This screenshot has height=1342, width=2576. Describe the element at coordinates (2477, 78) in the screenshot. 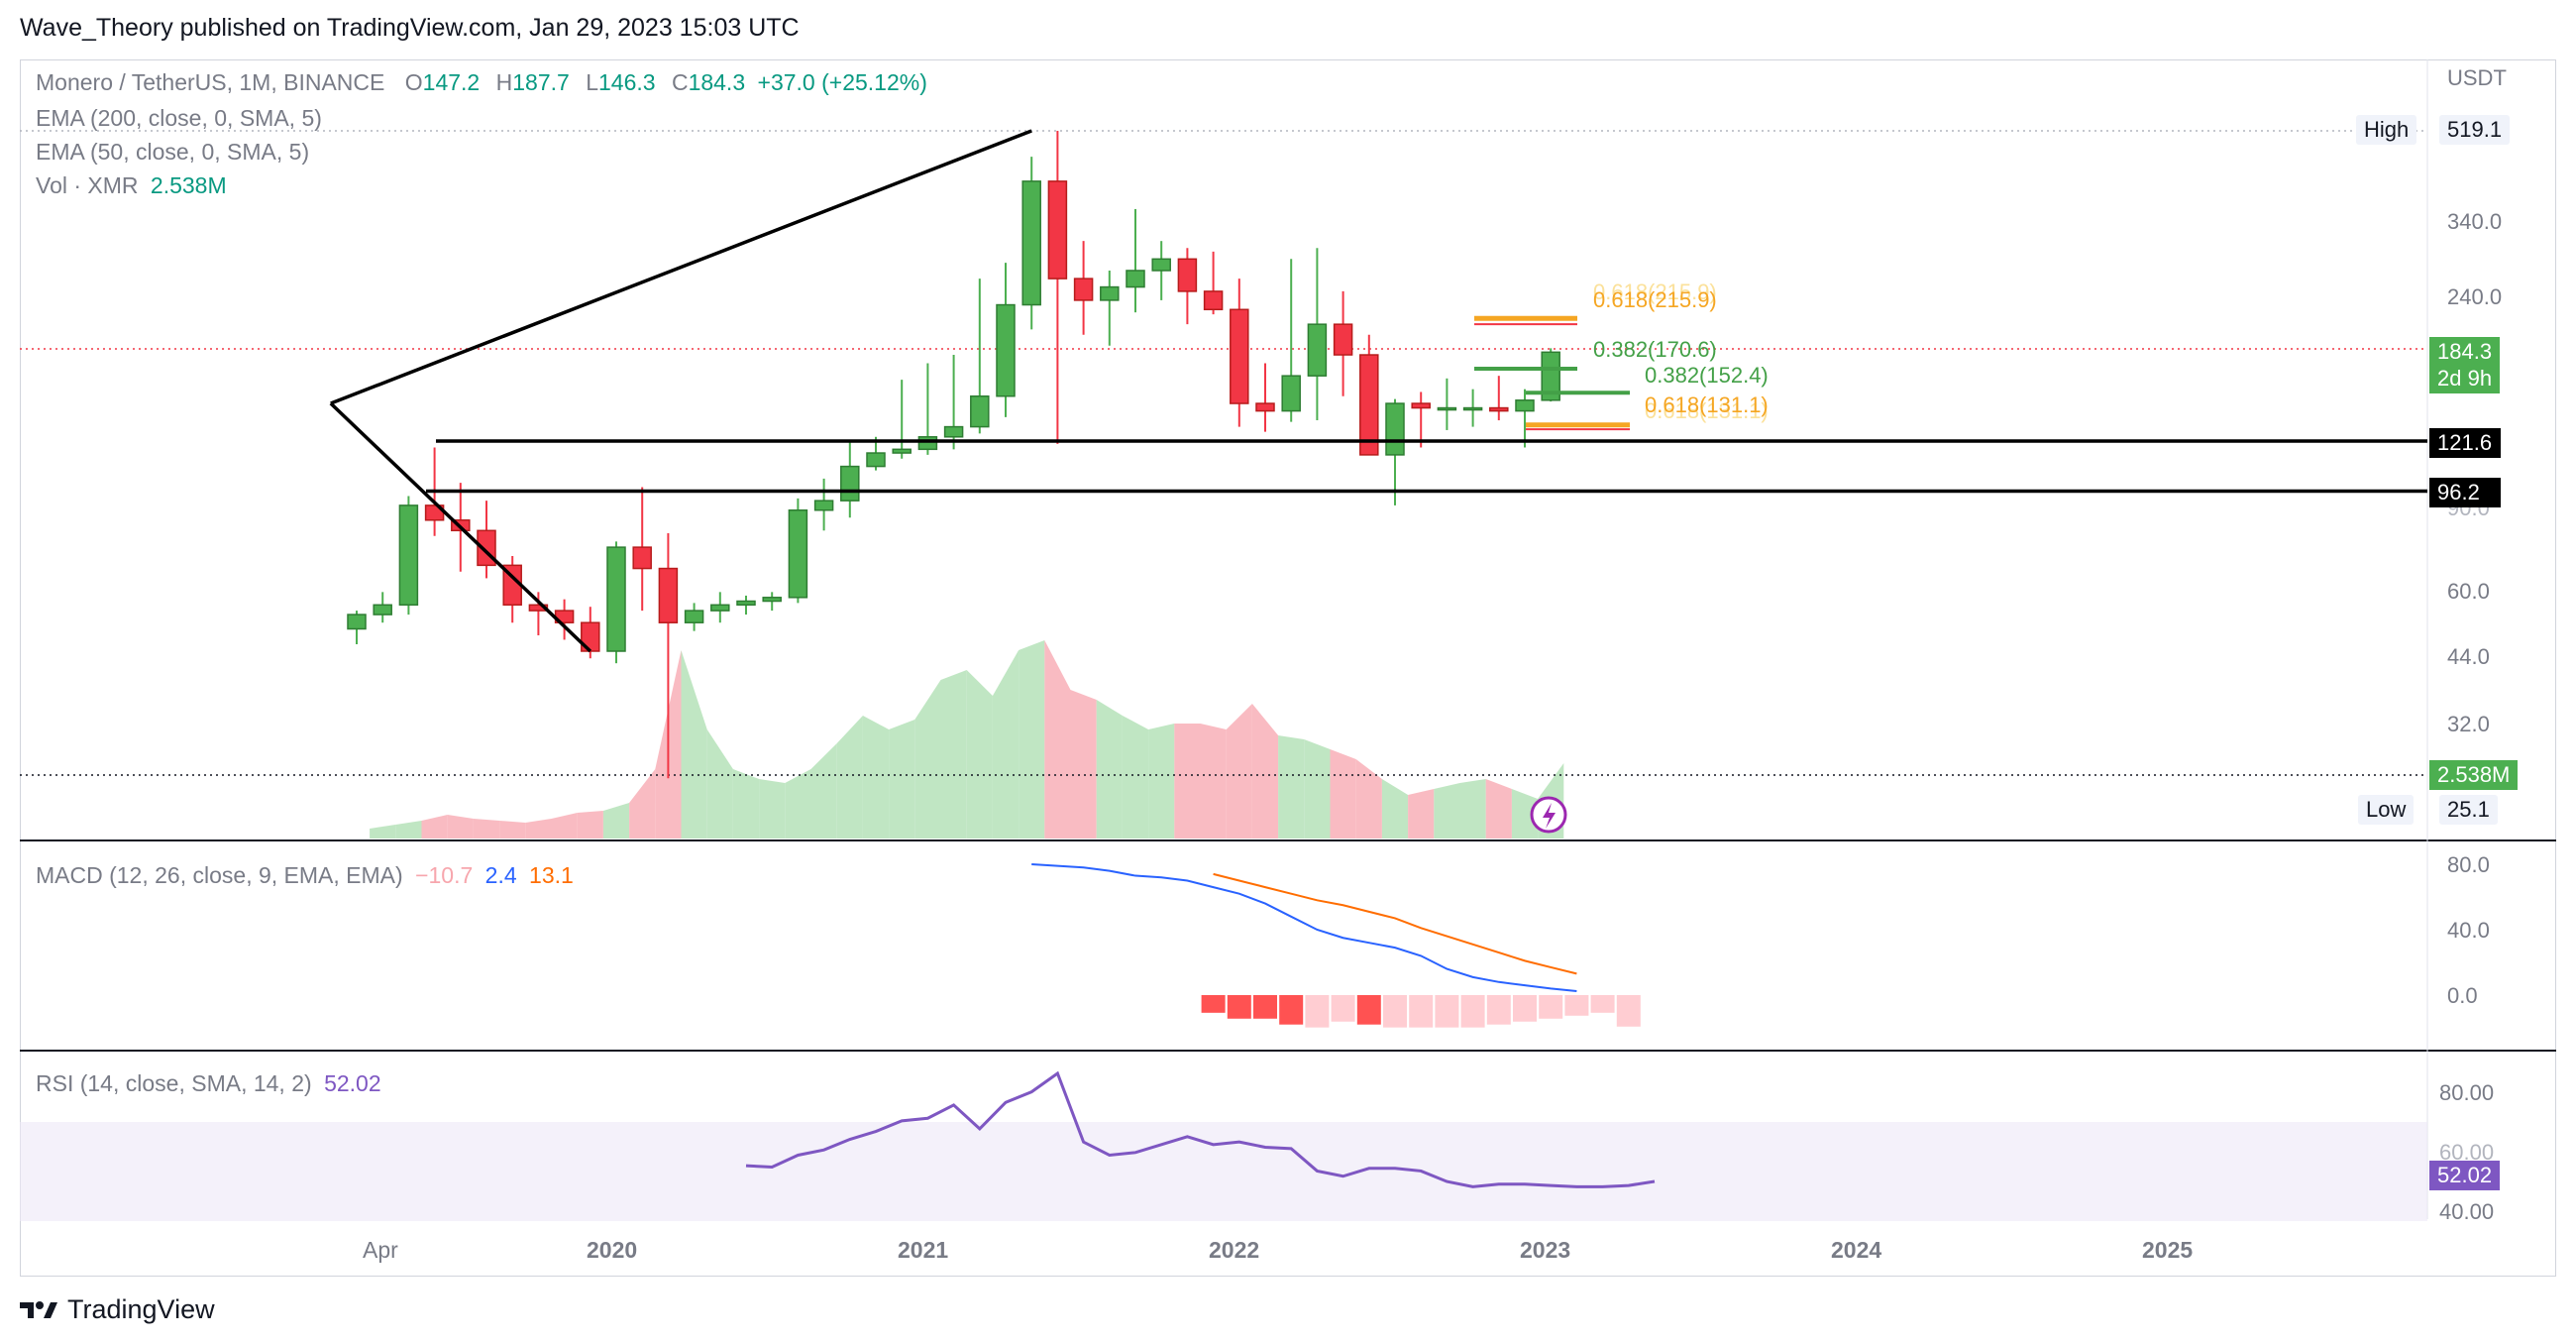

I see `currency-label: USDT` at that location.